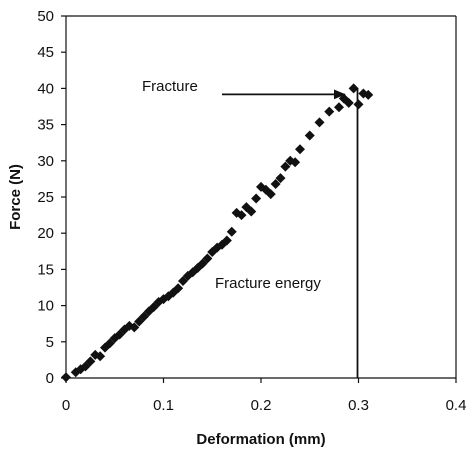  What do you see at coordinates (66, 405) in the screenshot?
I see `x-tick-label: 0` at bounding box center [66, 405].